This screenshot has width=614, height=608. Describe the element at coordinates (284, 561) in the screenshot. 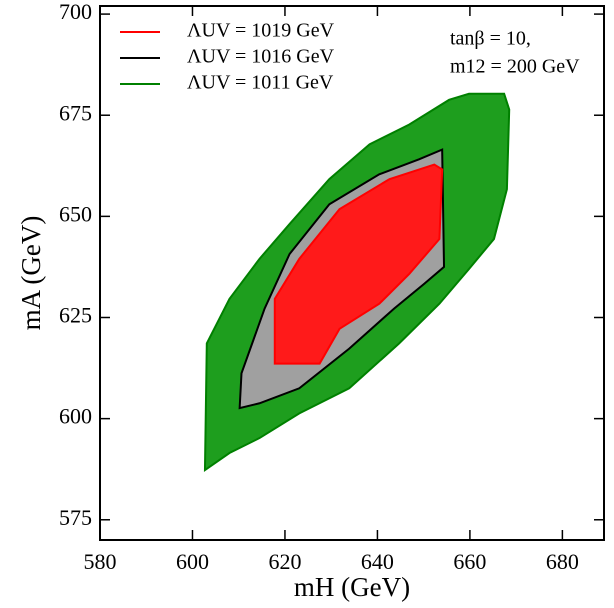

I see `x-tick-label: 620` at that location.